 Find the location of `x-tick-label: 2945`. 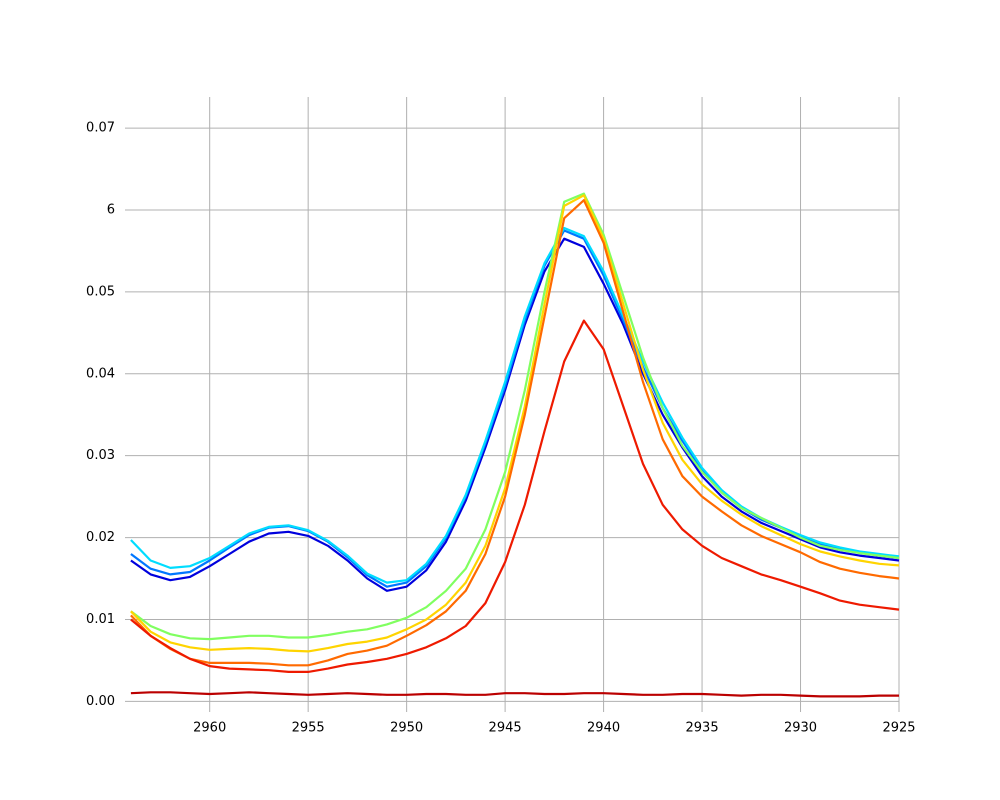

x-tick-label: 2945 is located at coordinates (505, 728).